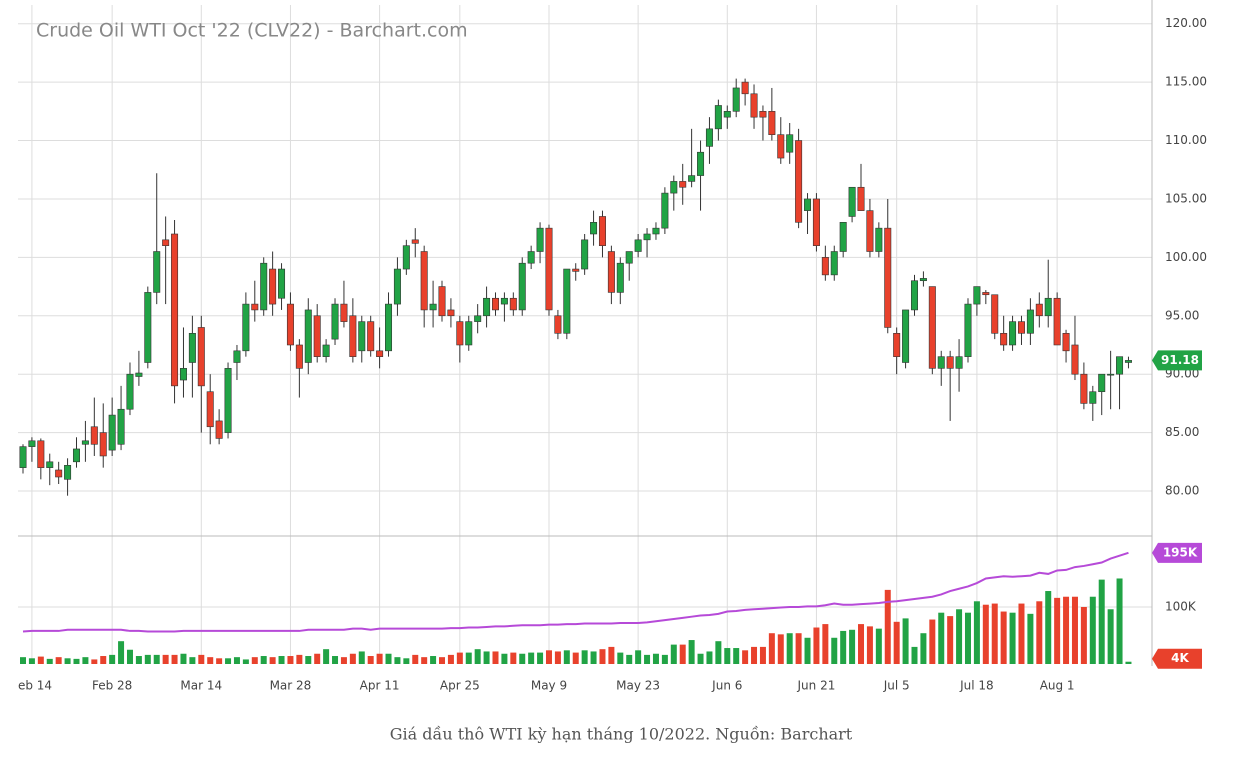  I want to click on x-tick-label: Mar 14, so click(201, 686).